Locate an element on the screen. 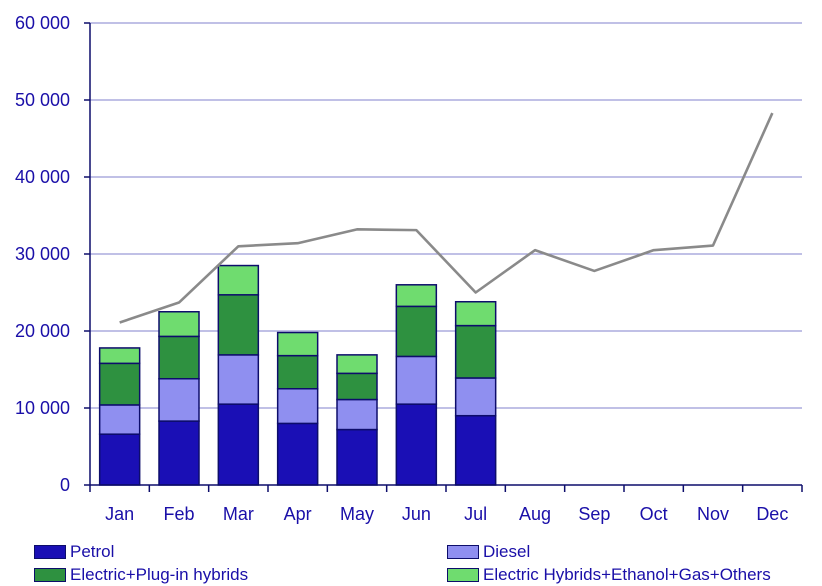  legend-swatch-electric-hybrids-others is located at coordinates (463, 575).